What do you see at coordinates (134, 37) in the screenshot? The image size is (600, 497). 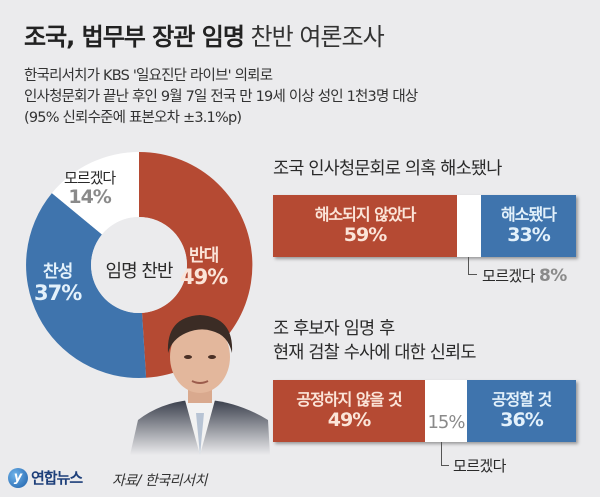 I see `title-bold: 조국, 법무부 장관 임명` at bounding box center [134, 37].